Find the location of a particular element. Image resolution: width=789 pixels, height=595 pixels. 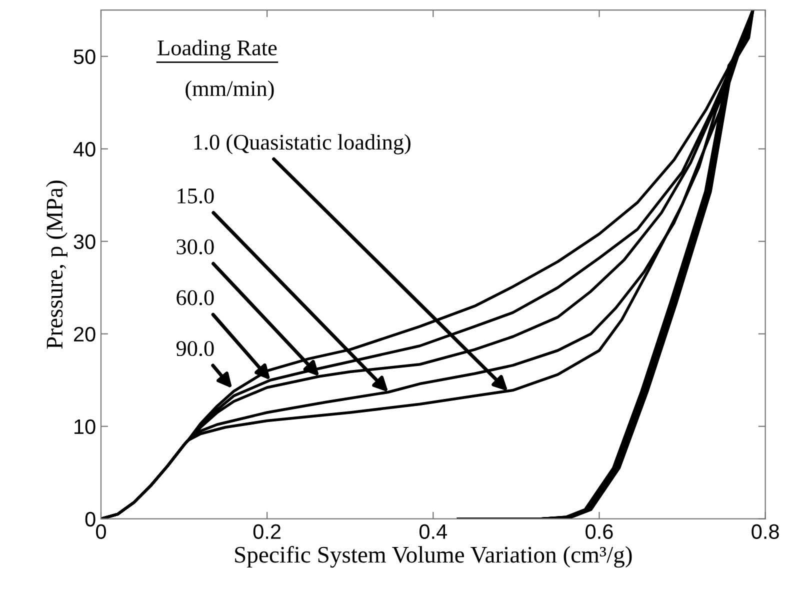

y-tick-label: 30 is located at coordinates (85, 242).